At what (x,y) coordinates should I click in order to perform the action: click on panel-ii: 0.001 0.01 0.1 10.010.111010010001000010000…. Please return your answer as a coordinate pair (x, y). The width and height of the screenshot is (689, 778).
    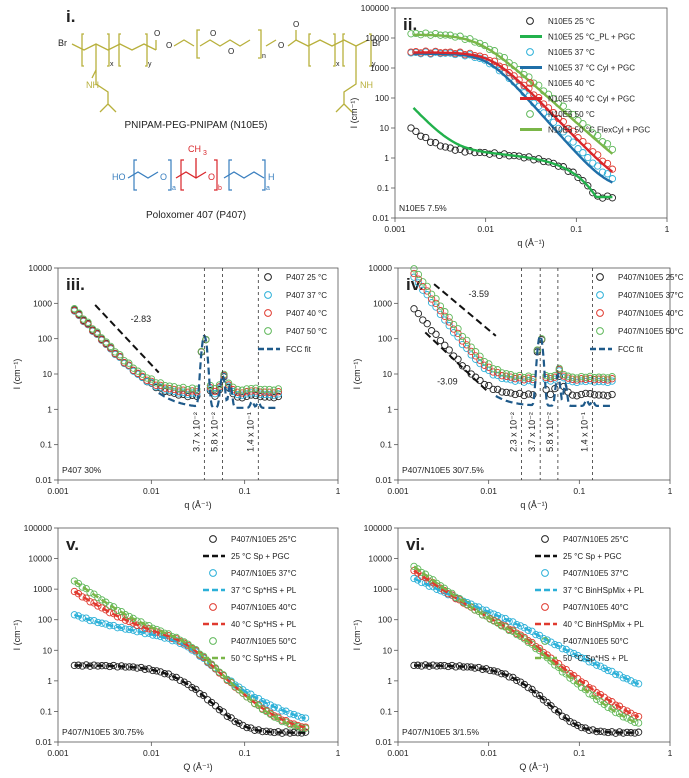
    Looking at the image, I should click on (509, 125).